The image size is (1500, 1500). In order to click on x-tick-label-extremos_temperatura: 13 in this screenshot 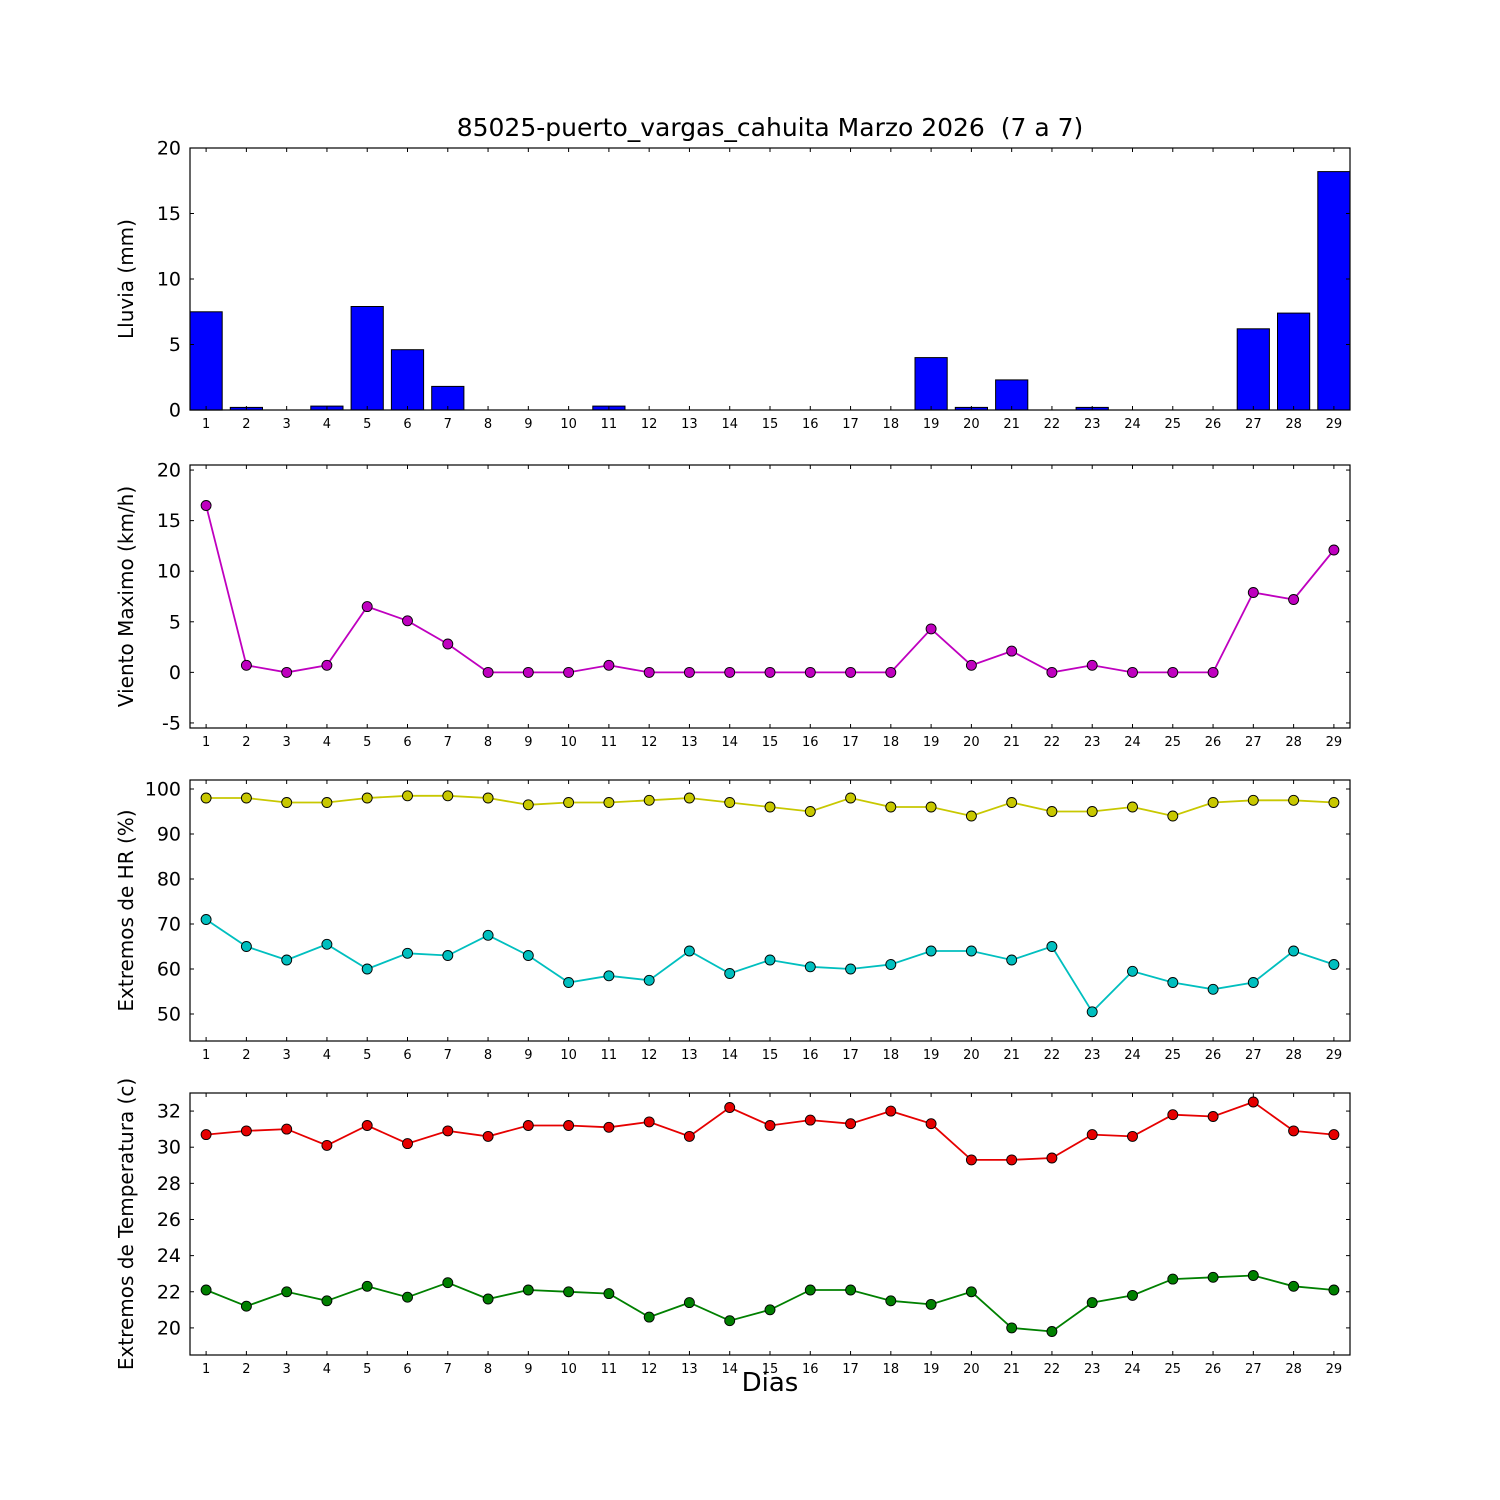, I will do `click(689, 1369)`.